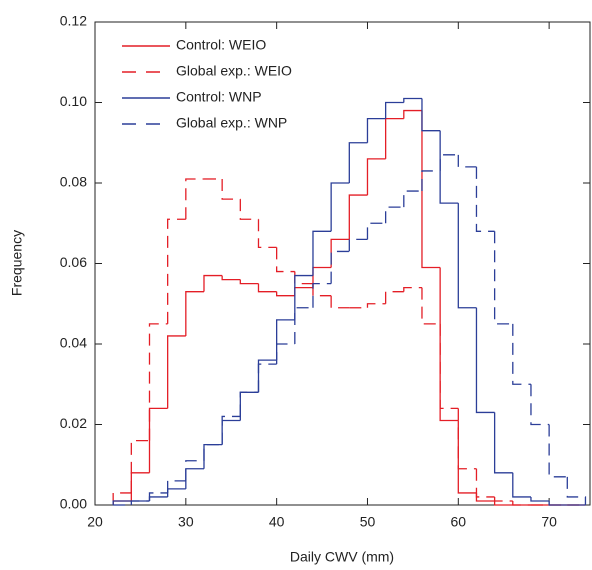 This screenshot has height=570, width=592. I want to click on x-tick-label: 30, so click(186, 522).